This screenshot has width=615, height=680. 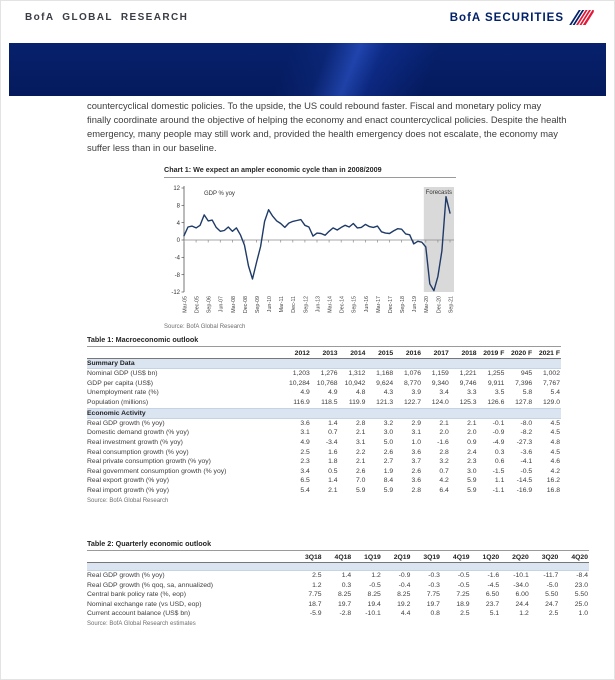 I want to click on blank-band, so click(x=338, y=566).